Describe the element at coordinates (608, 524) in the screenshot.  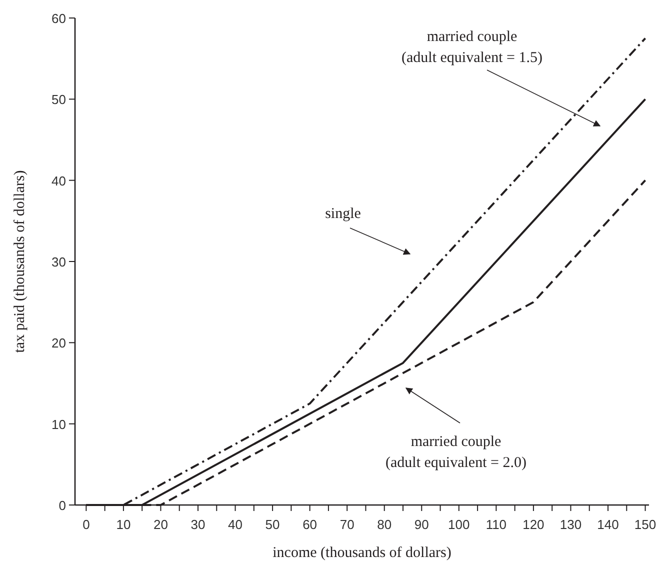
I see `x-tick-label: 140` at that location.